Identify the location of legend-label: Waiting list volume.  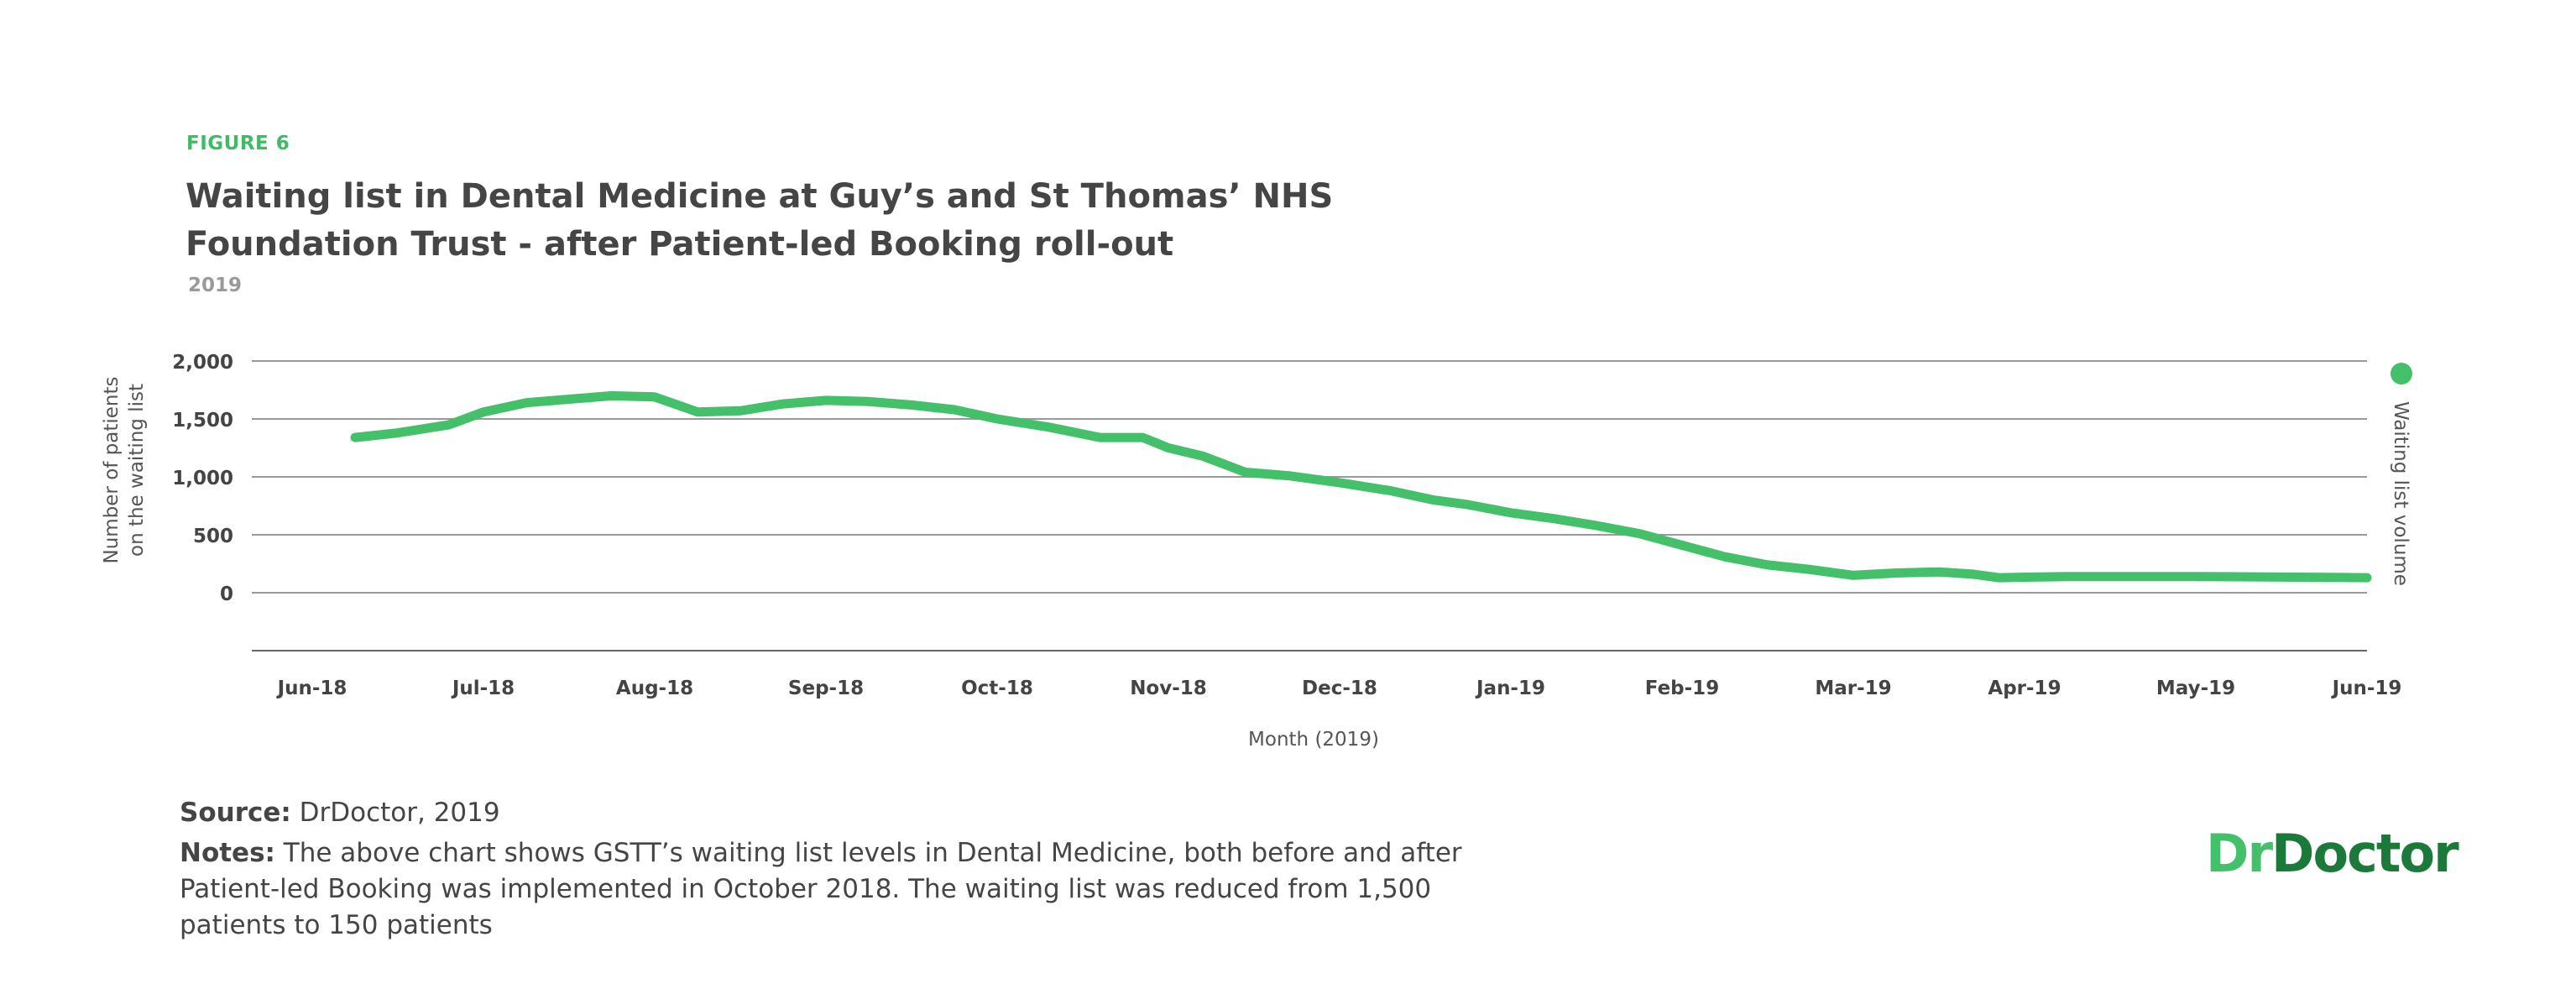
(2400, 493).